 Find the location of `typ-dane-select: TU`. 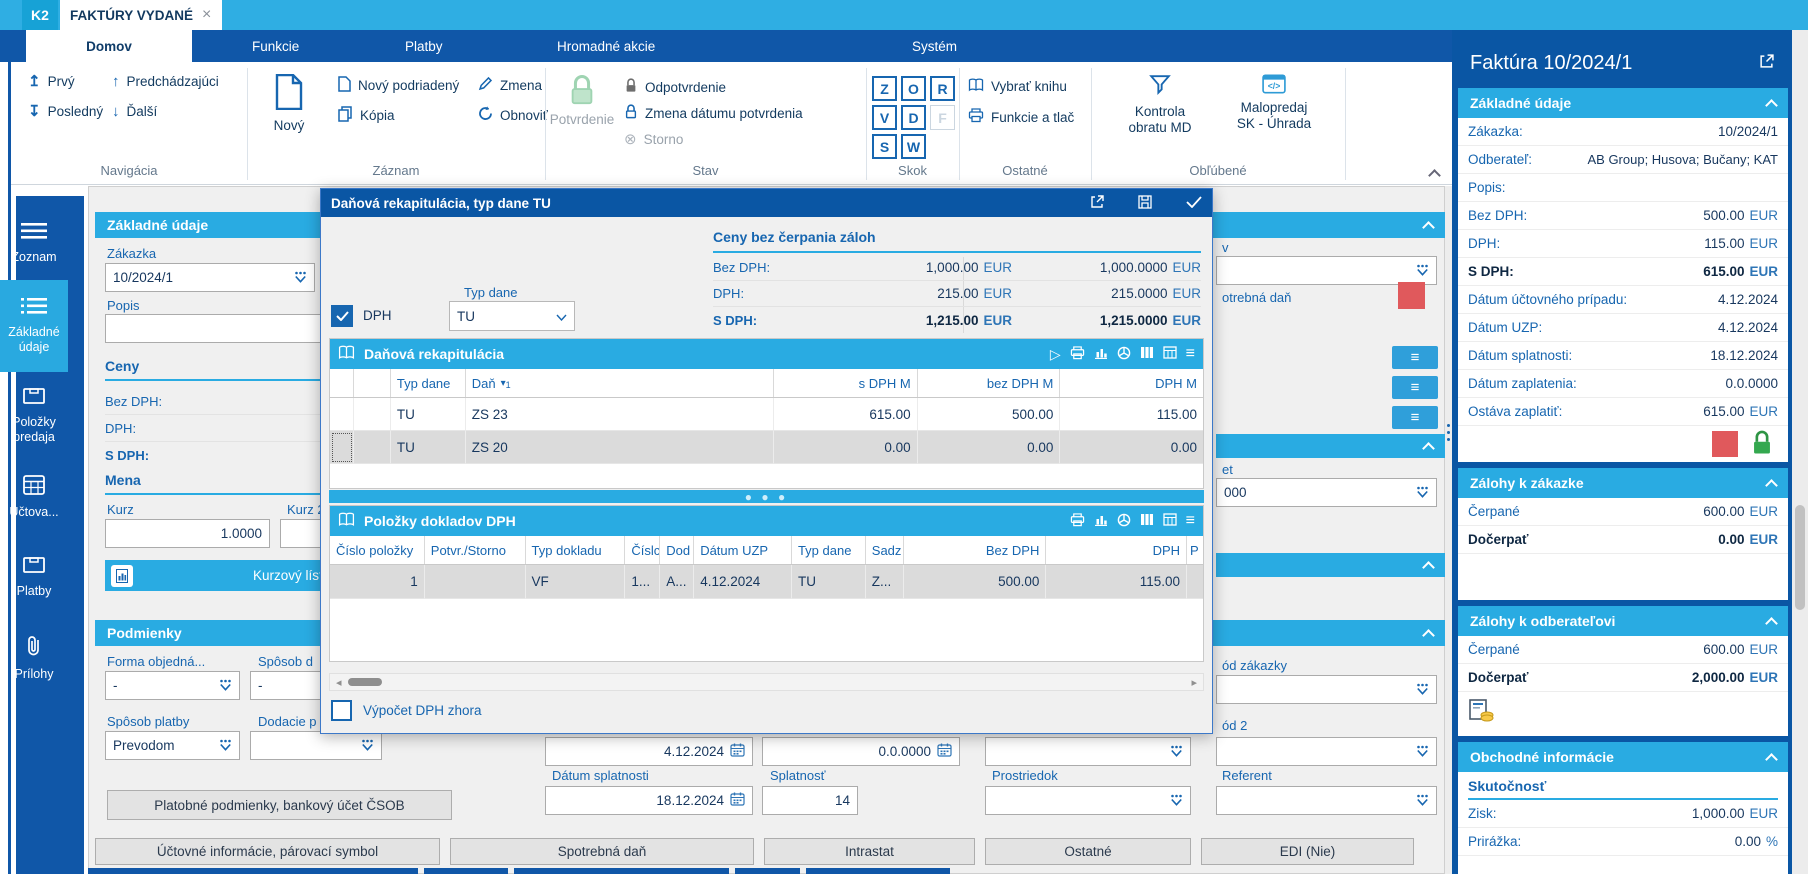

typ-dane-select: TU is located at coordinates (512, 316).